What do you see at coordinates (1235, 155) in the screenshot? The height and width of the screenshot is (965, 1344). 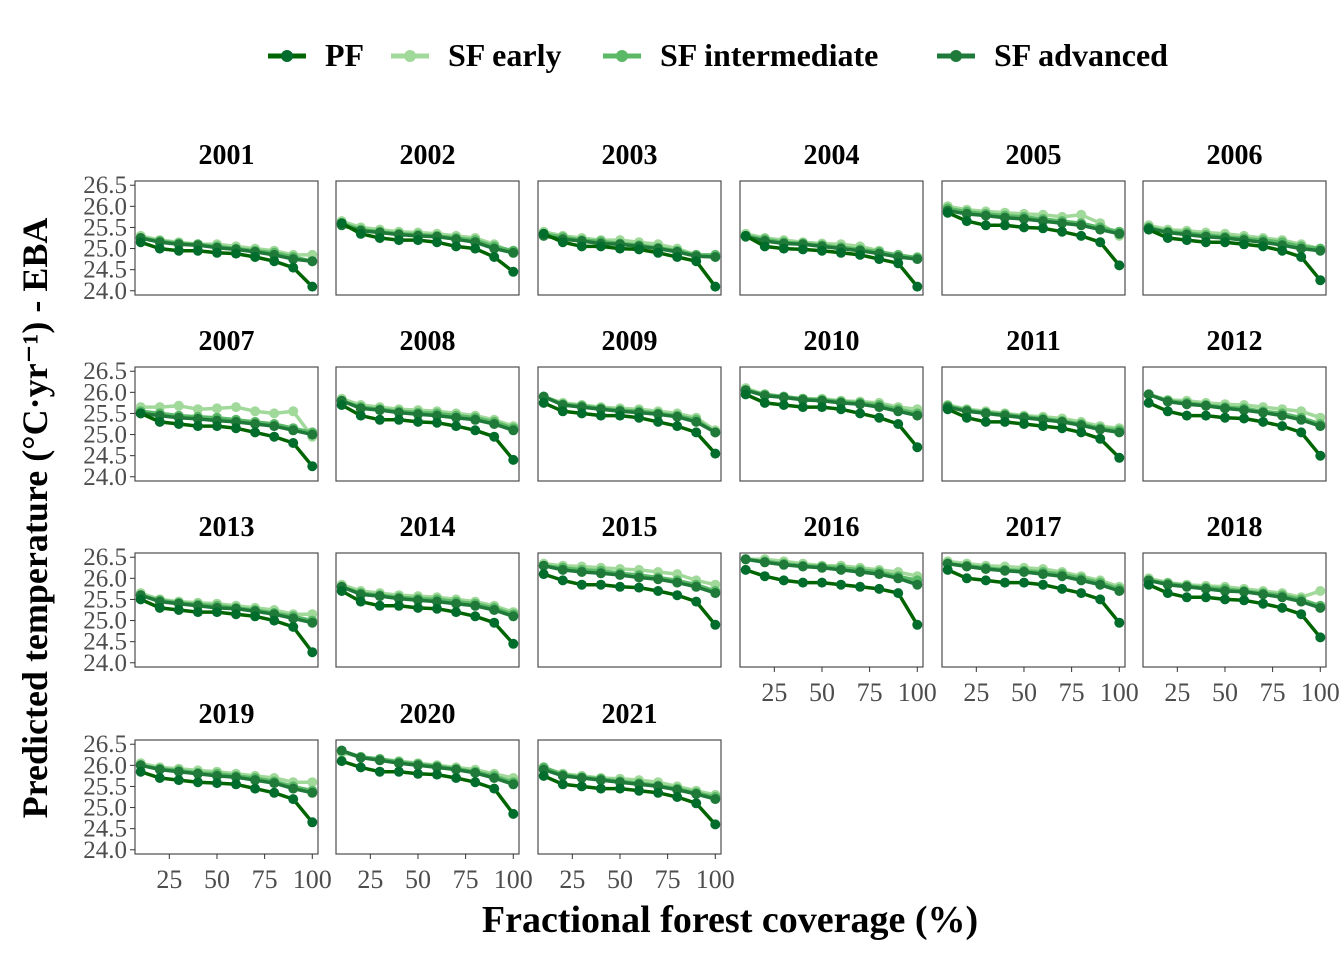 I see `panel-title: 2006` at bounding box center [1235, 155].